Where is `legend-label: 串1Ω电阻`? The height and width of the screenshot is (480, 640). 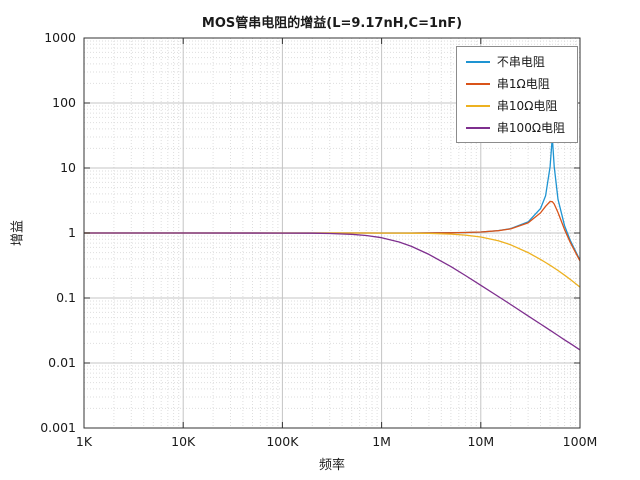
legend-label: 串1Ω电阻 is located at coordinates (523, 84).